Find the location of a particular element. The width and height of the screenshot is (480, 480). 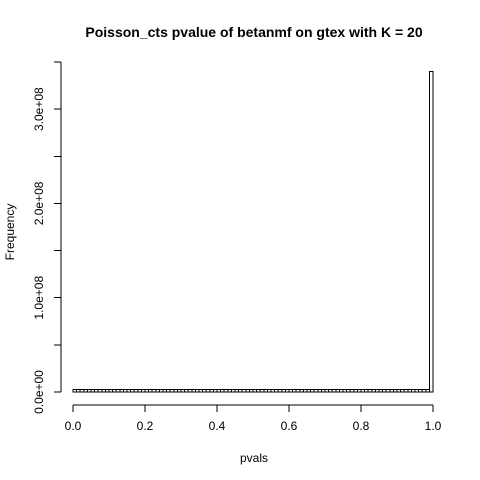

y-tick-label: 1.0e+08 is located at coordinates (39, 298).